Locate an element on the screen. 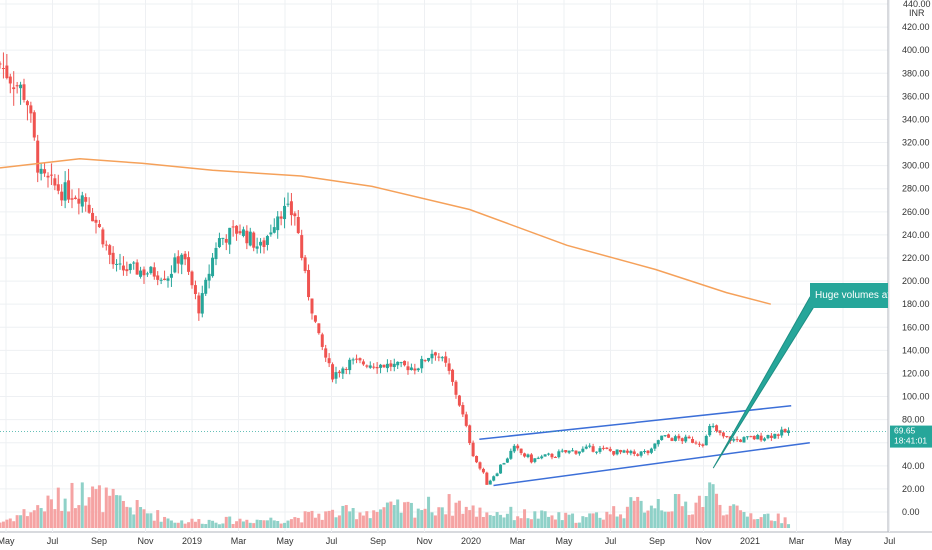 The width and height of the screenshot is (932, 550). x-tick-label: 2021 is located at coordinates (750, 541).